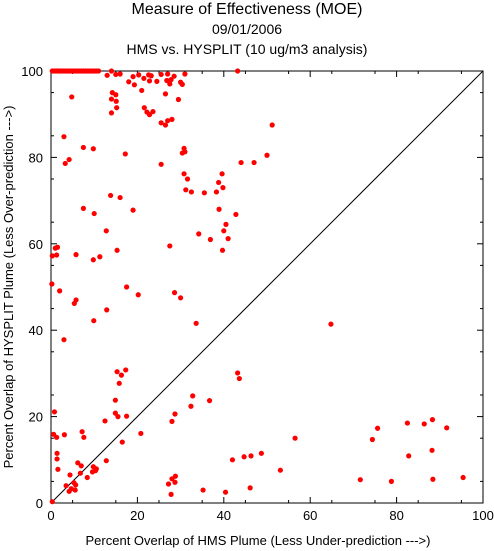 The width and height of the screenshot is (494, 551). What do you see at coordinates (224, 515) in the screenshot?
I see `x-tick-label: 40` at bounding box center [224, 515].